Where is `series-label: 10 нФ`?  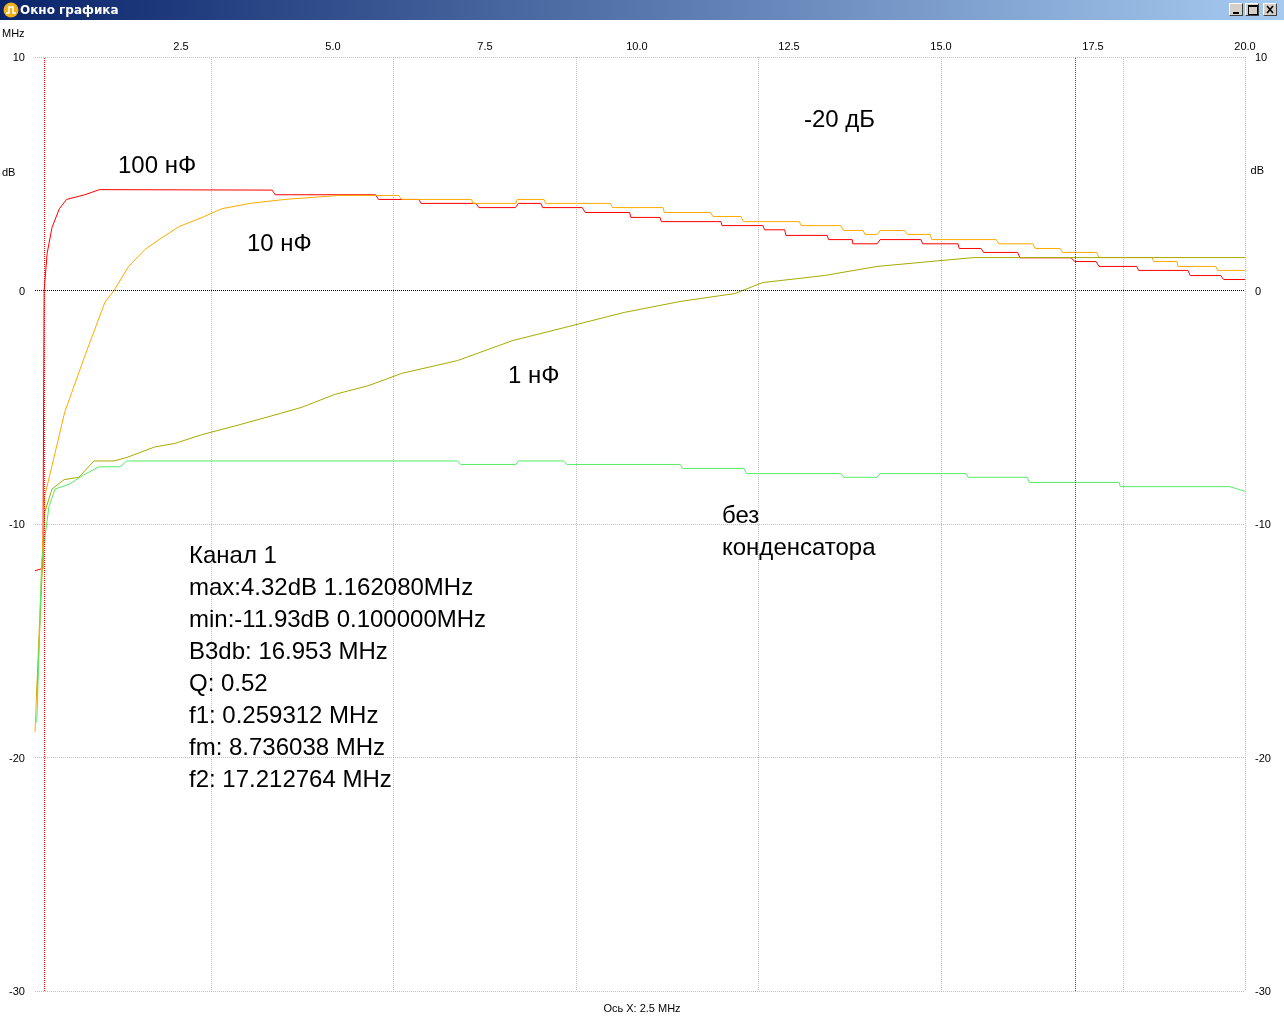 series-label: 10 нФ is located at coordinates (279, 242).